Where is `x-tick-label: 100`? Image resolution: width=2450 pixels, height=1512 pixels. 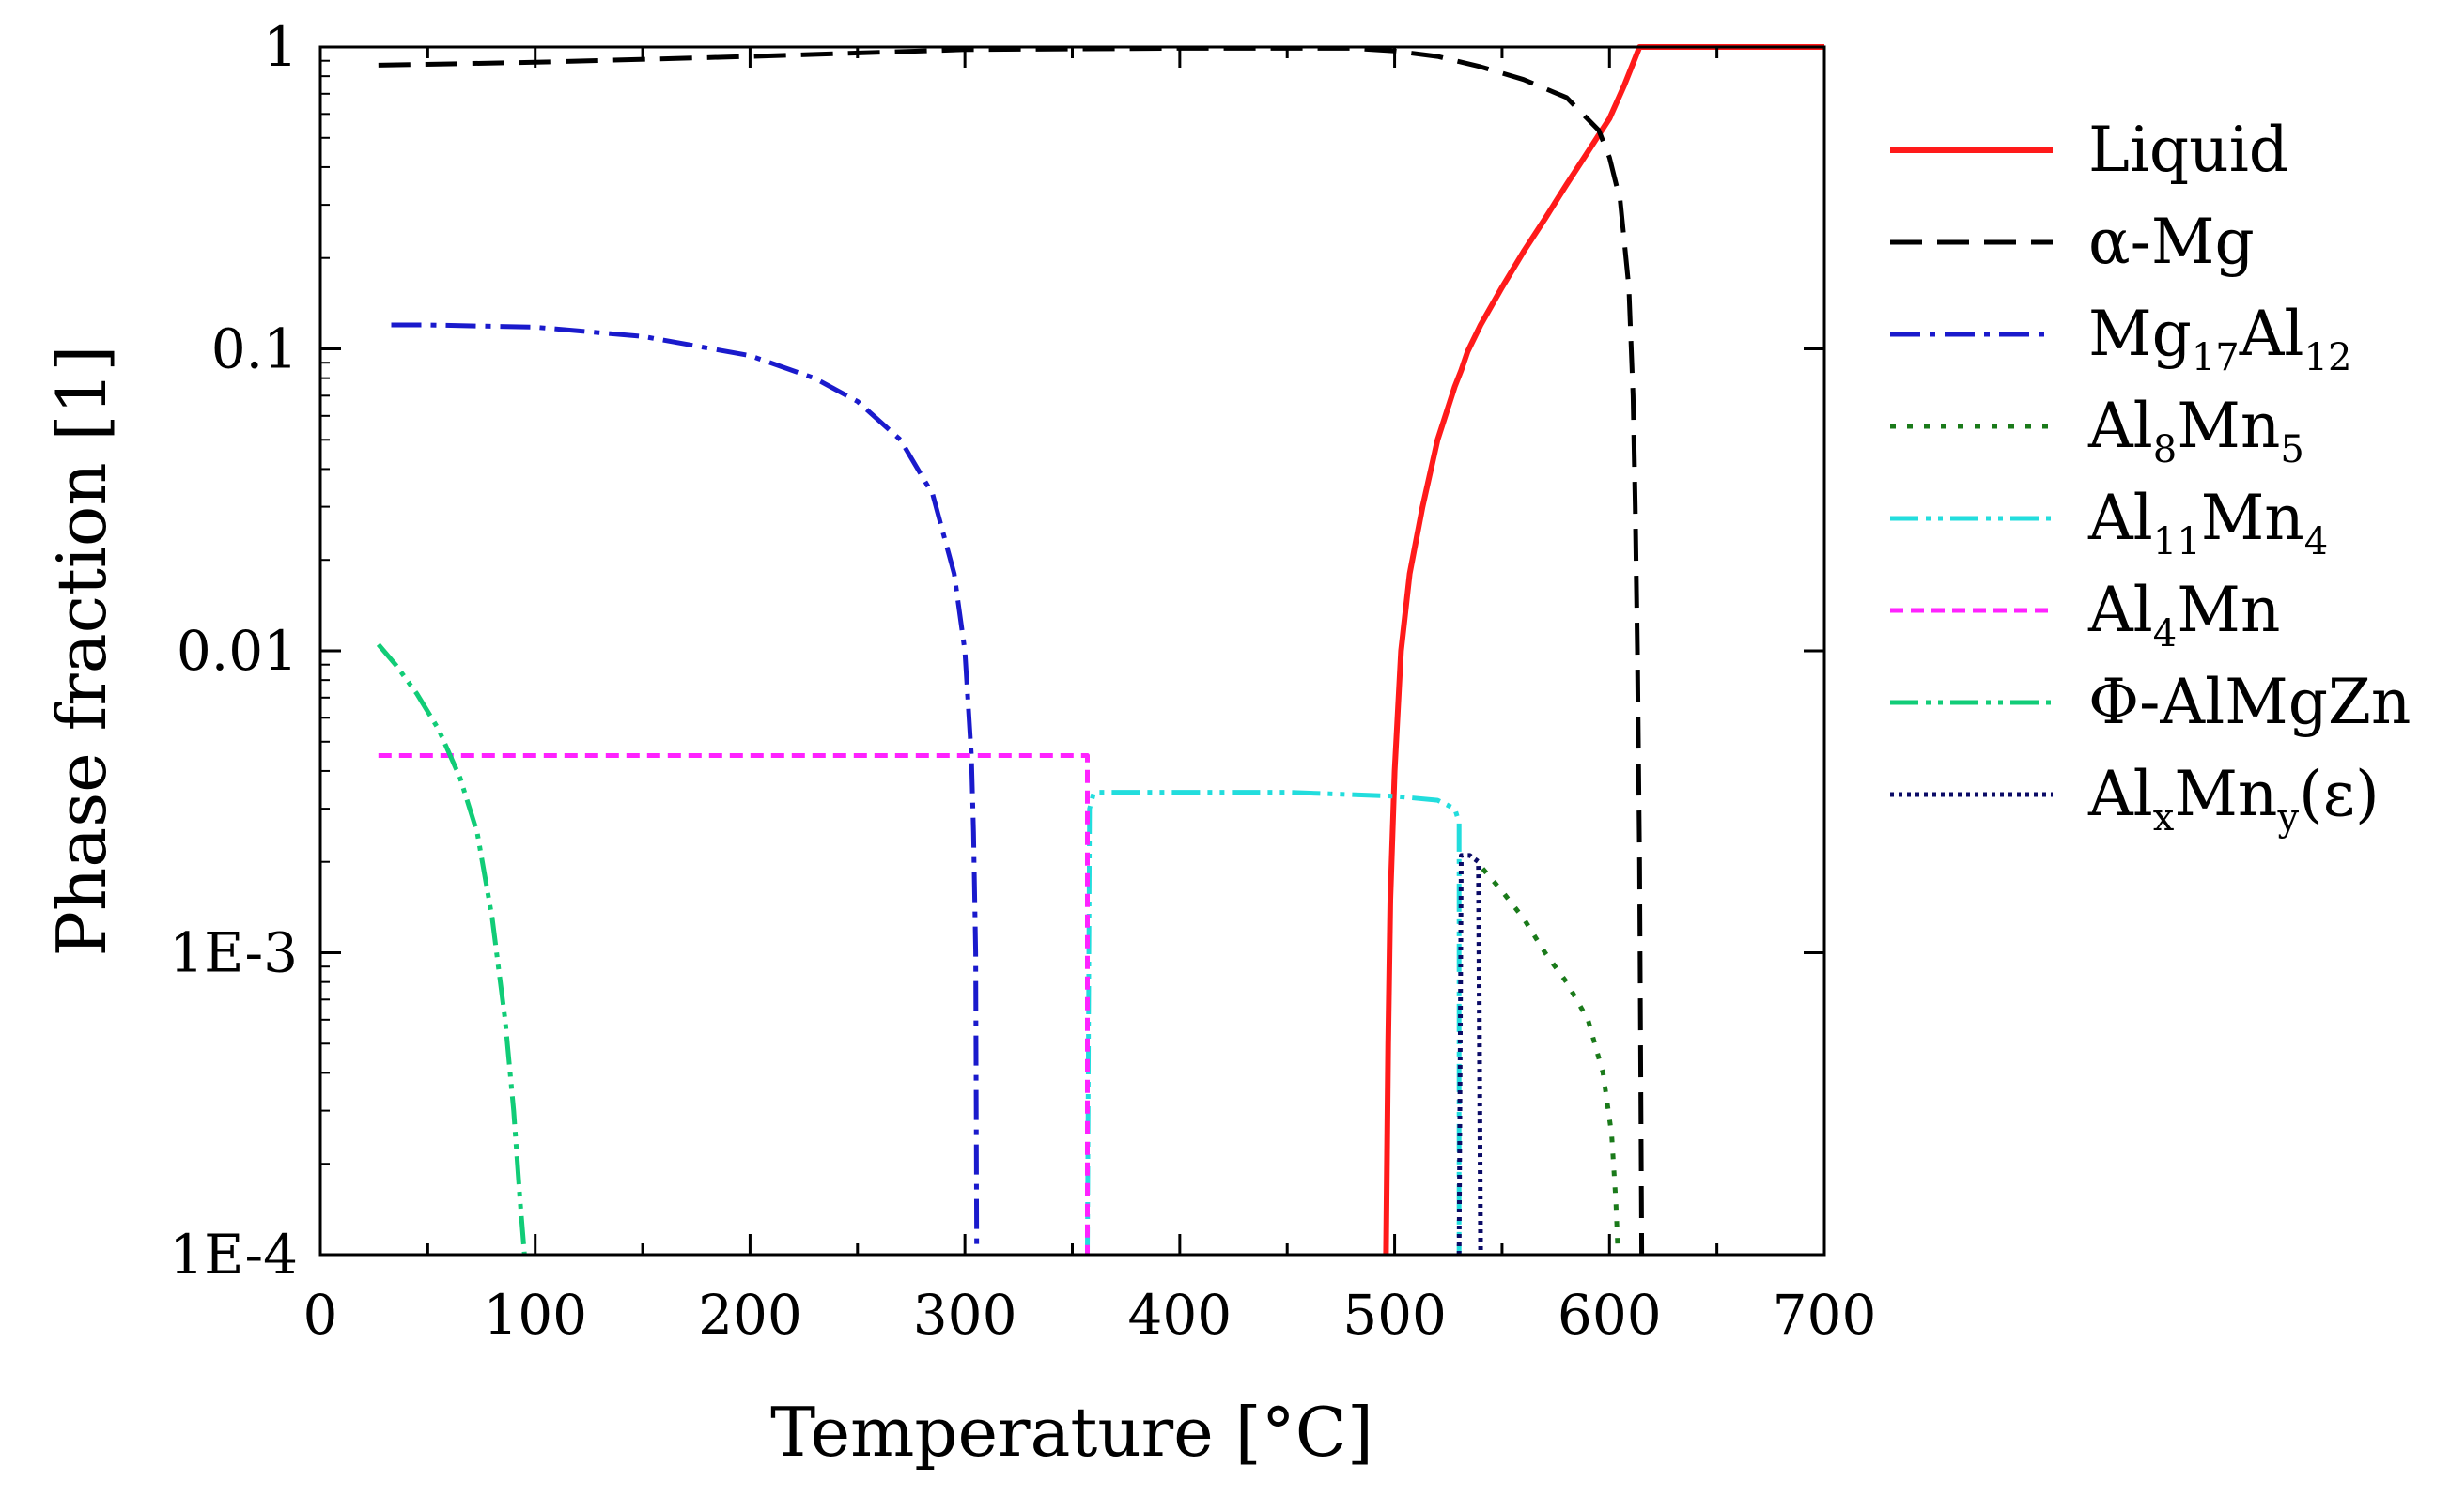
x-tick-label: 100 is located at coordinates (535, 1315).